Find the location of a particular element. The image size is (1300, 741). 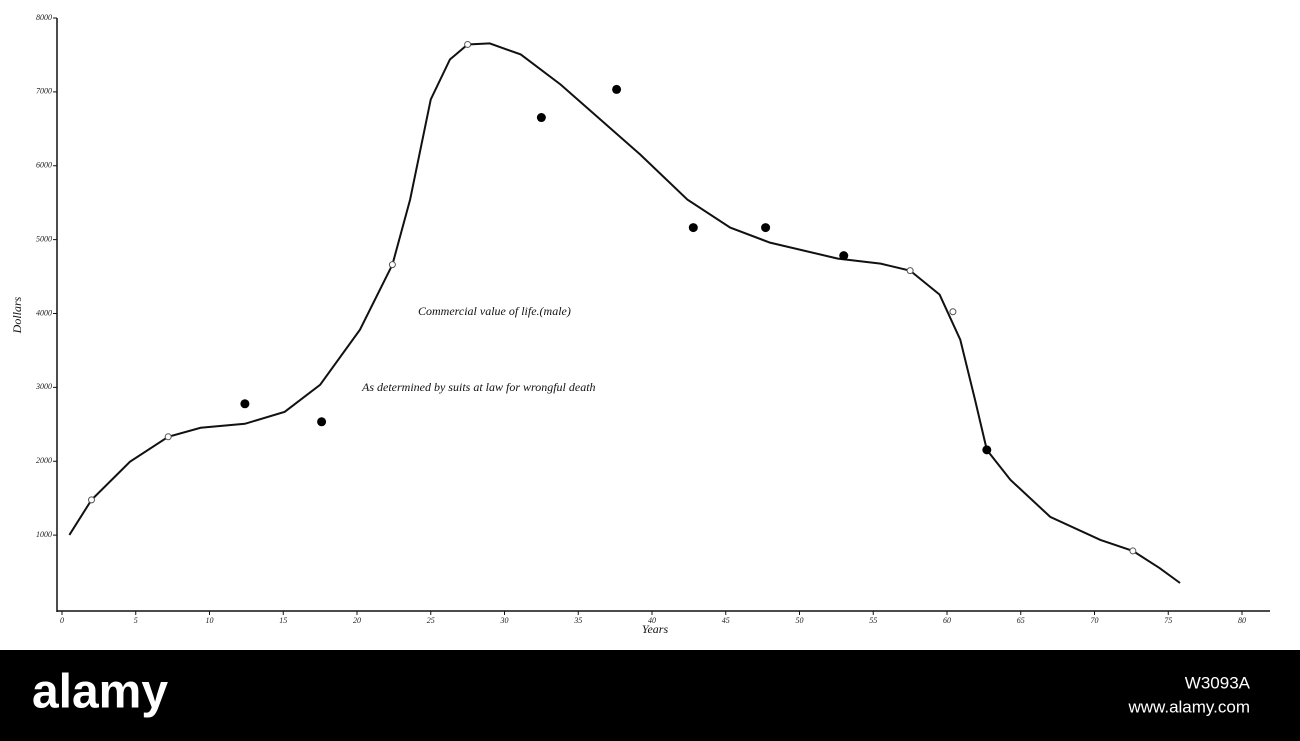

annotation: Commercial value of life.(male) is located at coordinates (494, 311).